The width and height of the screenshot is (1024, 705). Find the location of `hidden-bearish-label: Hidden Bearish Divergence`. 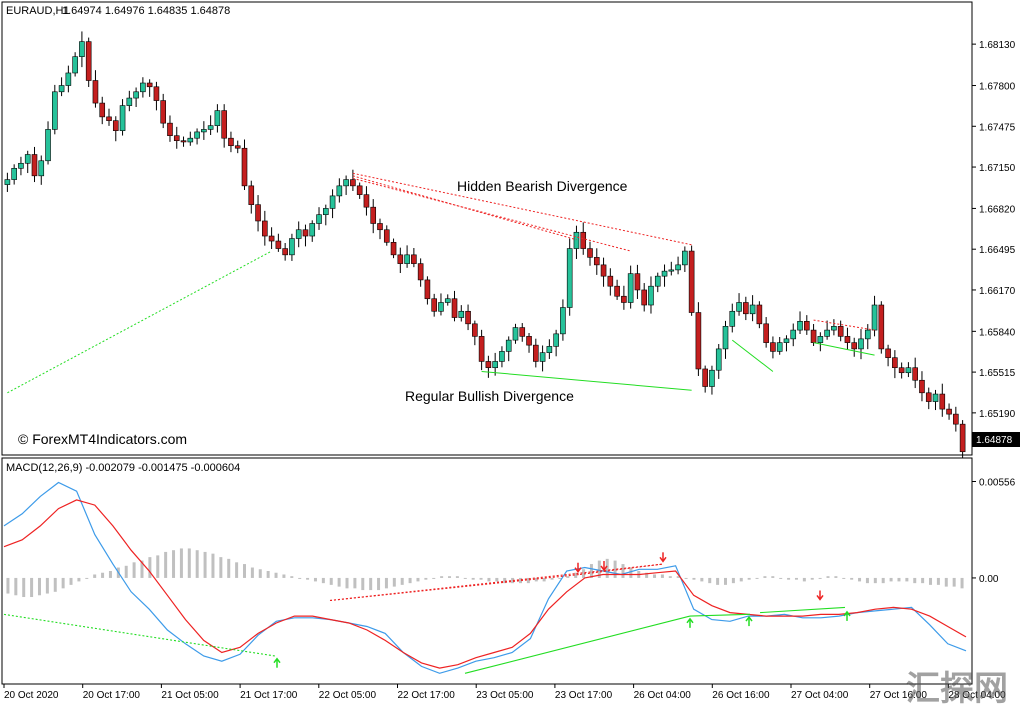

hidden-bearish-label: Hidden Bearish Divergence is located at coordinates (542, 186).